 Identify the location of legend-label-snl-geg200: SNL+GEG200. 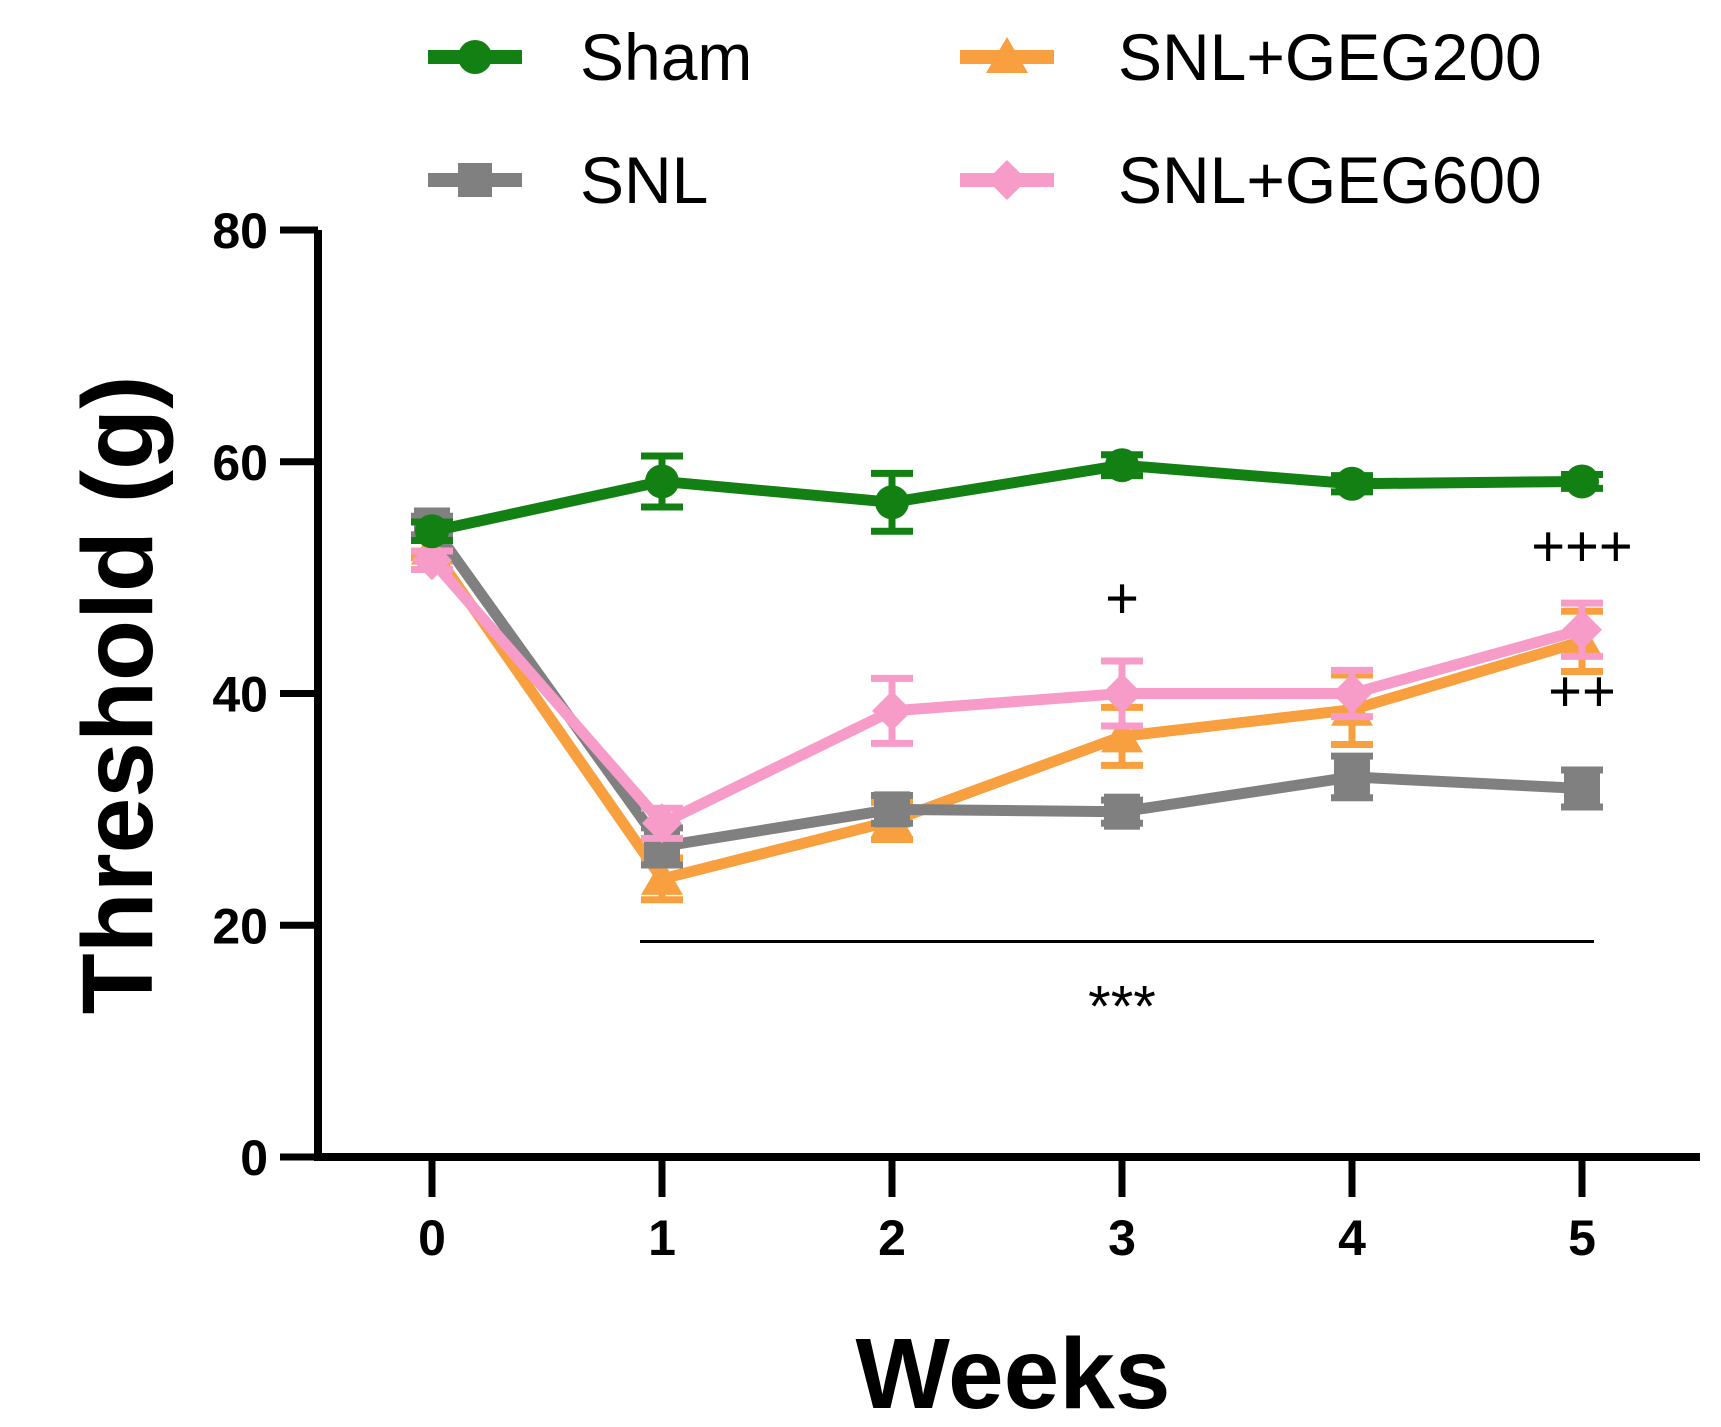
(1330, 57).